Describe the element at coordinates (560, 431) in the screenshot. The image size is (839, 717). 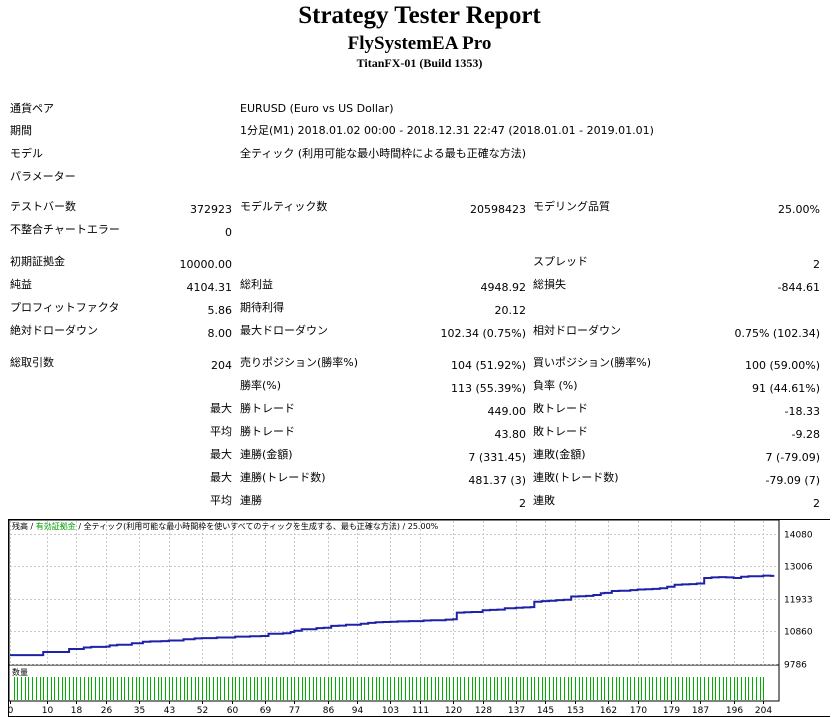
I see `avg-loss-label: 敗トレード` at that location.